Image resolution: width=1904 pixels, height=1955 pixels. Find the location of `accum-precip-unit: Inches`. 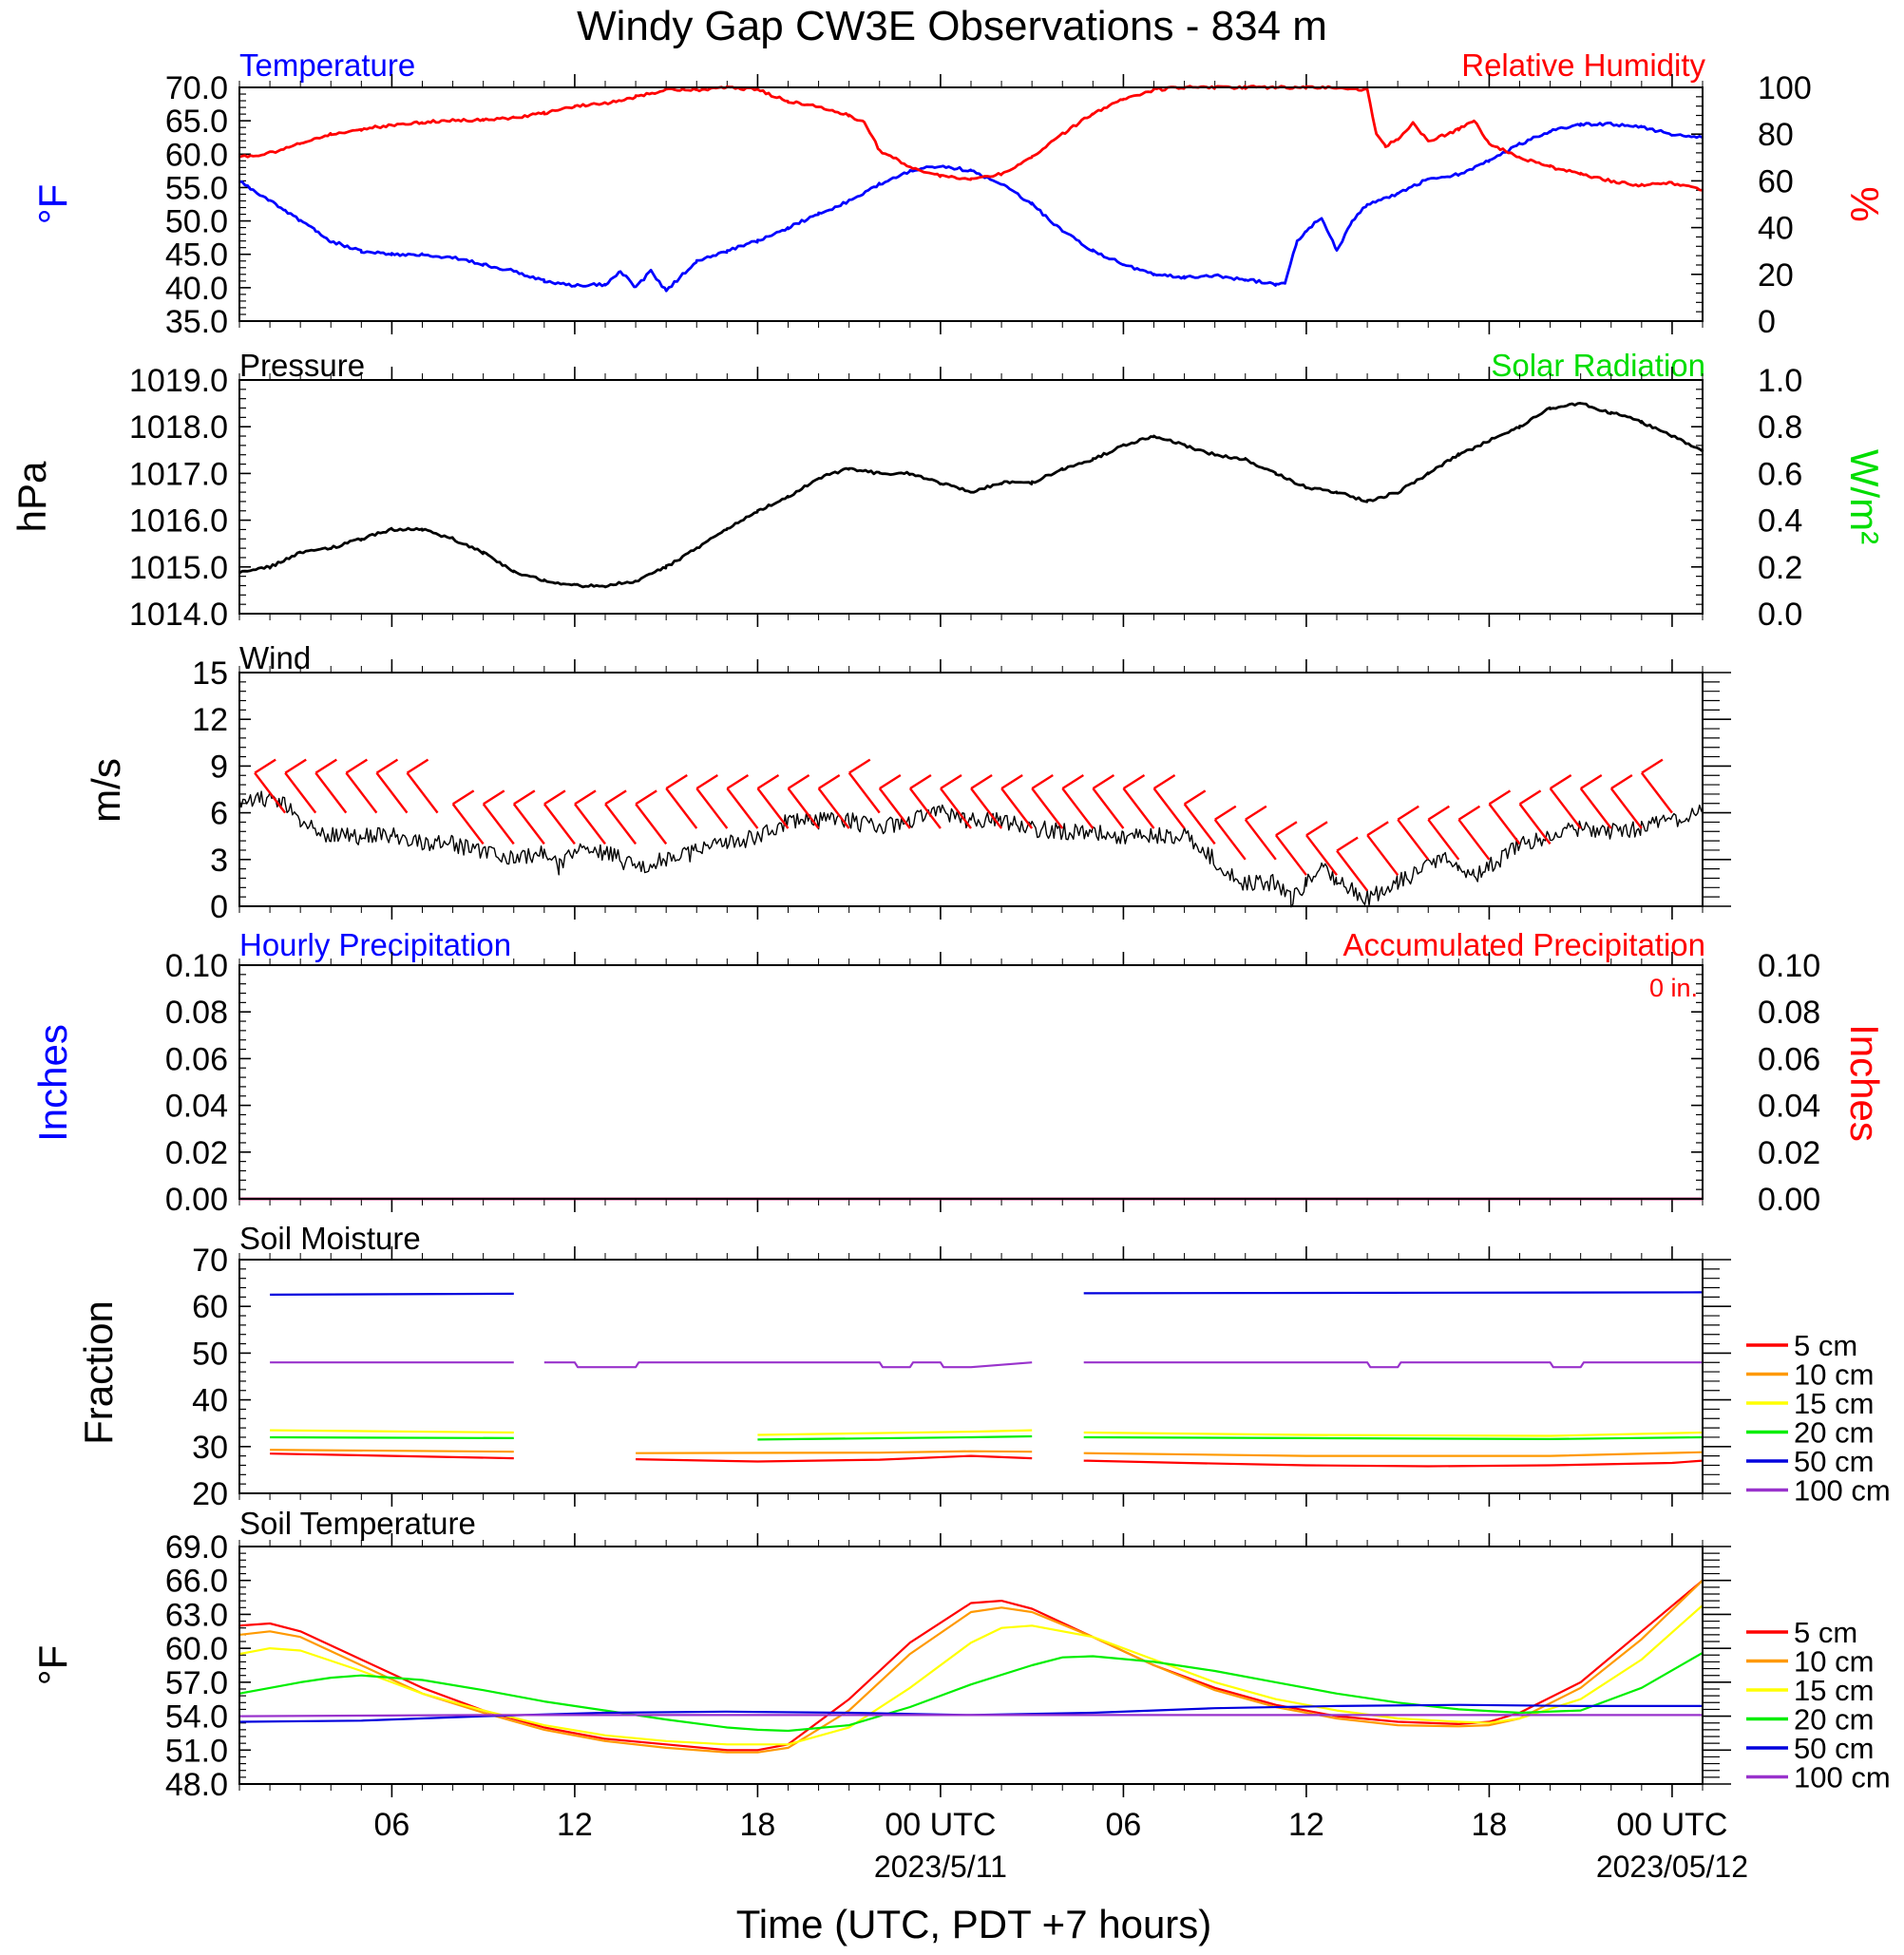

accum-precip-unit: Inches is located at coordinates (1865, 1083).